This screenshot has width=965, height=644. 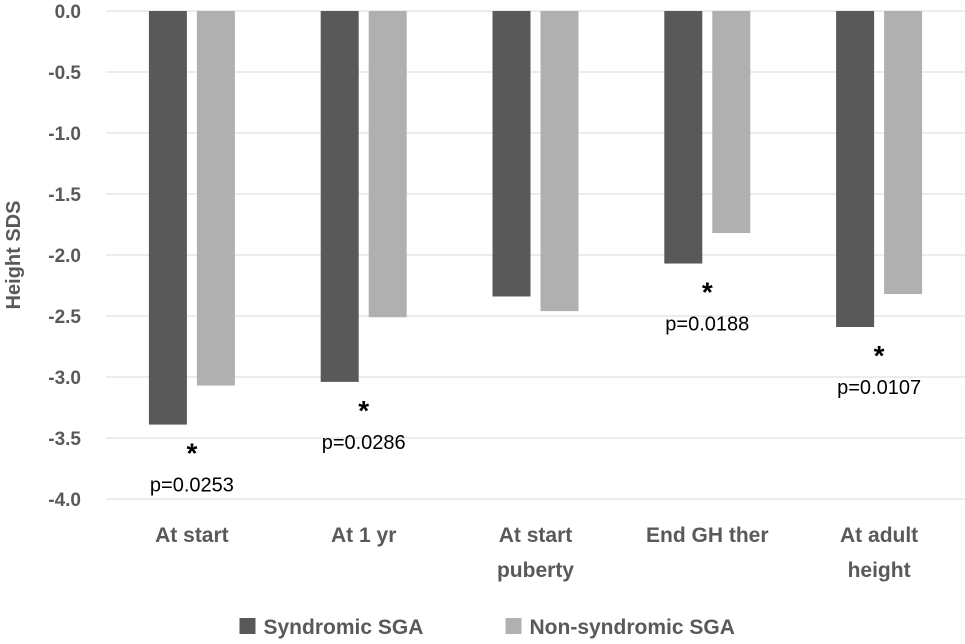 I want to click on legend-swatch-syndromic, so click(x=247, y=626).